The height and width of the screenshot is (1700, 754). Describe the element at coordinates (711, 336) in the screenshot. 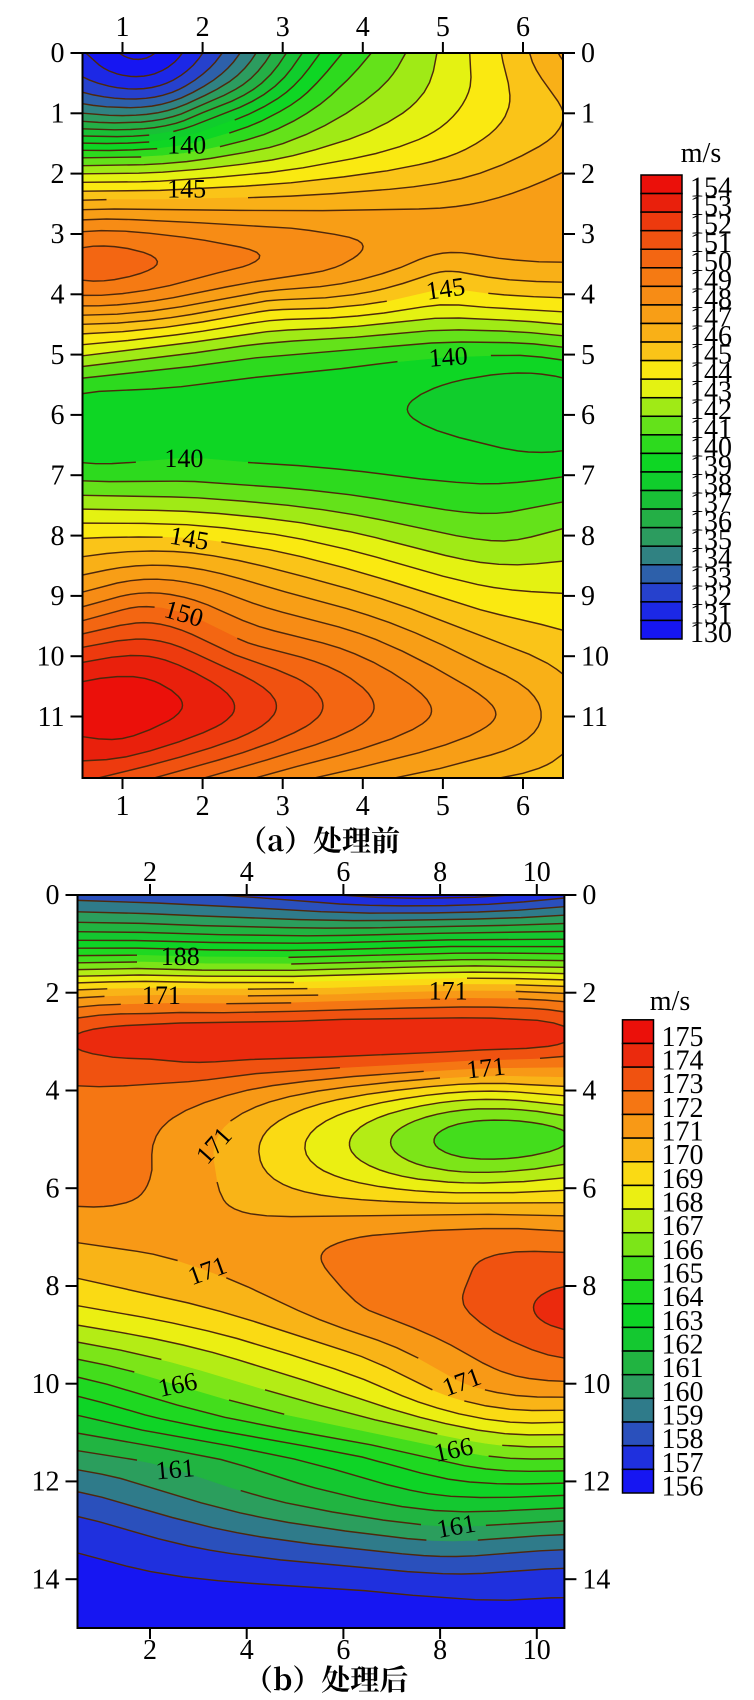

I see `svg-text: 146` at that location.